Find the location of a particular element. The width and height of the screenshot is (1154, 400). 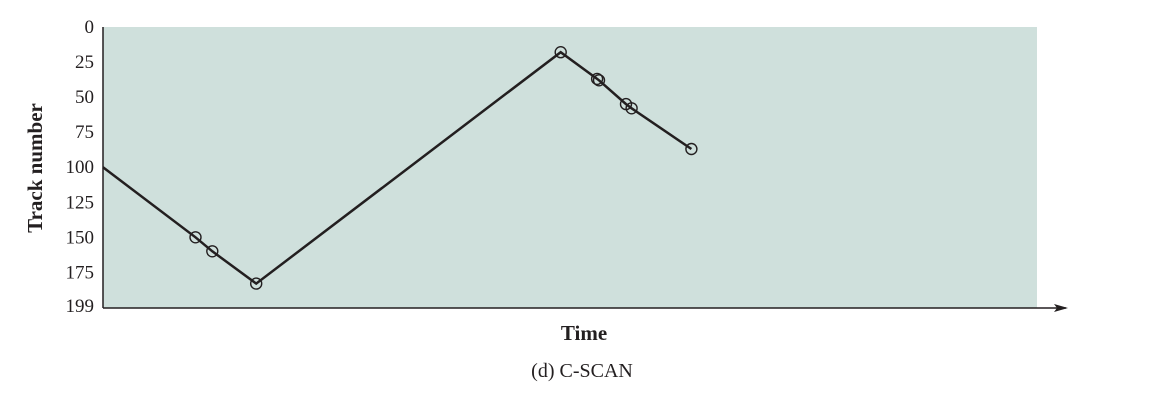

y-tick-label: 150 is located at coordinates (80, 237).